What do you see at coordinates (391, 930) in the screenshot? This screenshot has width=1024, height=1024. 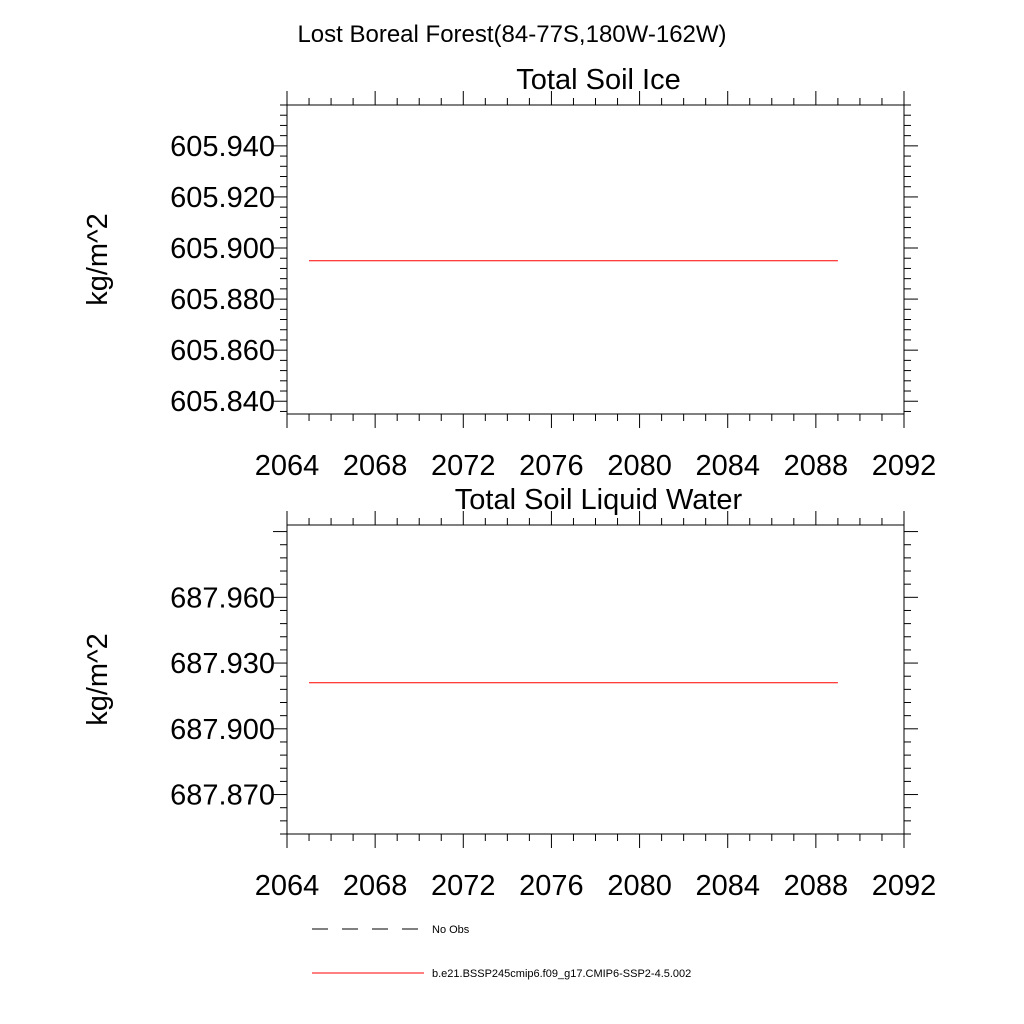 I see `legend-item: No Obs` at bounding box center [391, 930].